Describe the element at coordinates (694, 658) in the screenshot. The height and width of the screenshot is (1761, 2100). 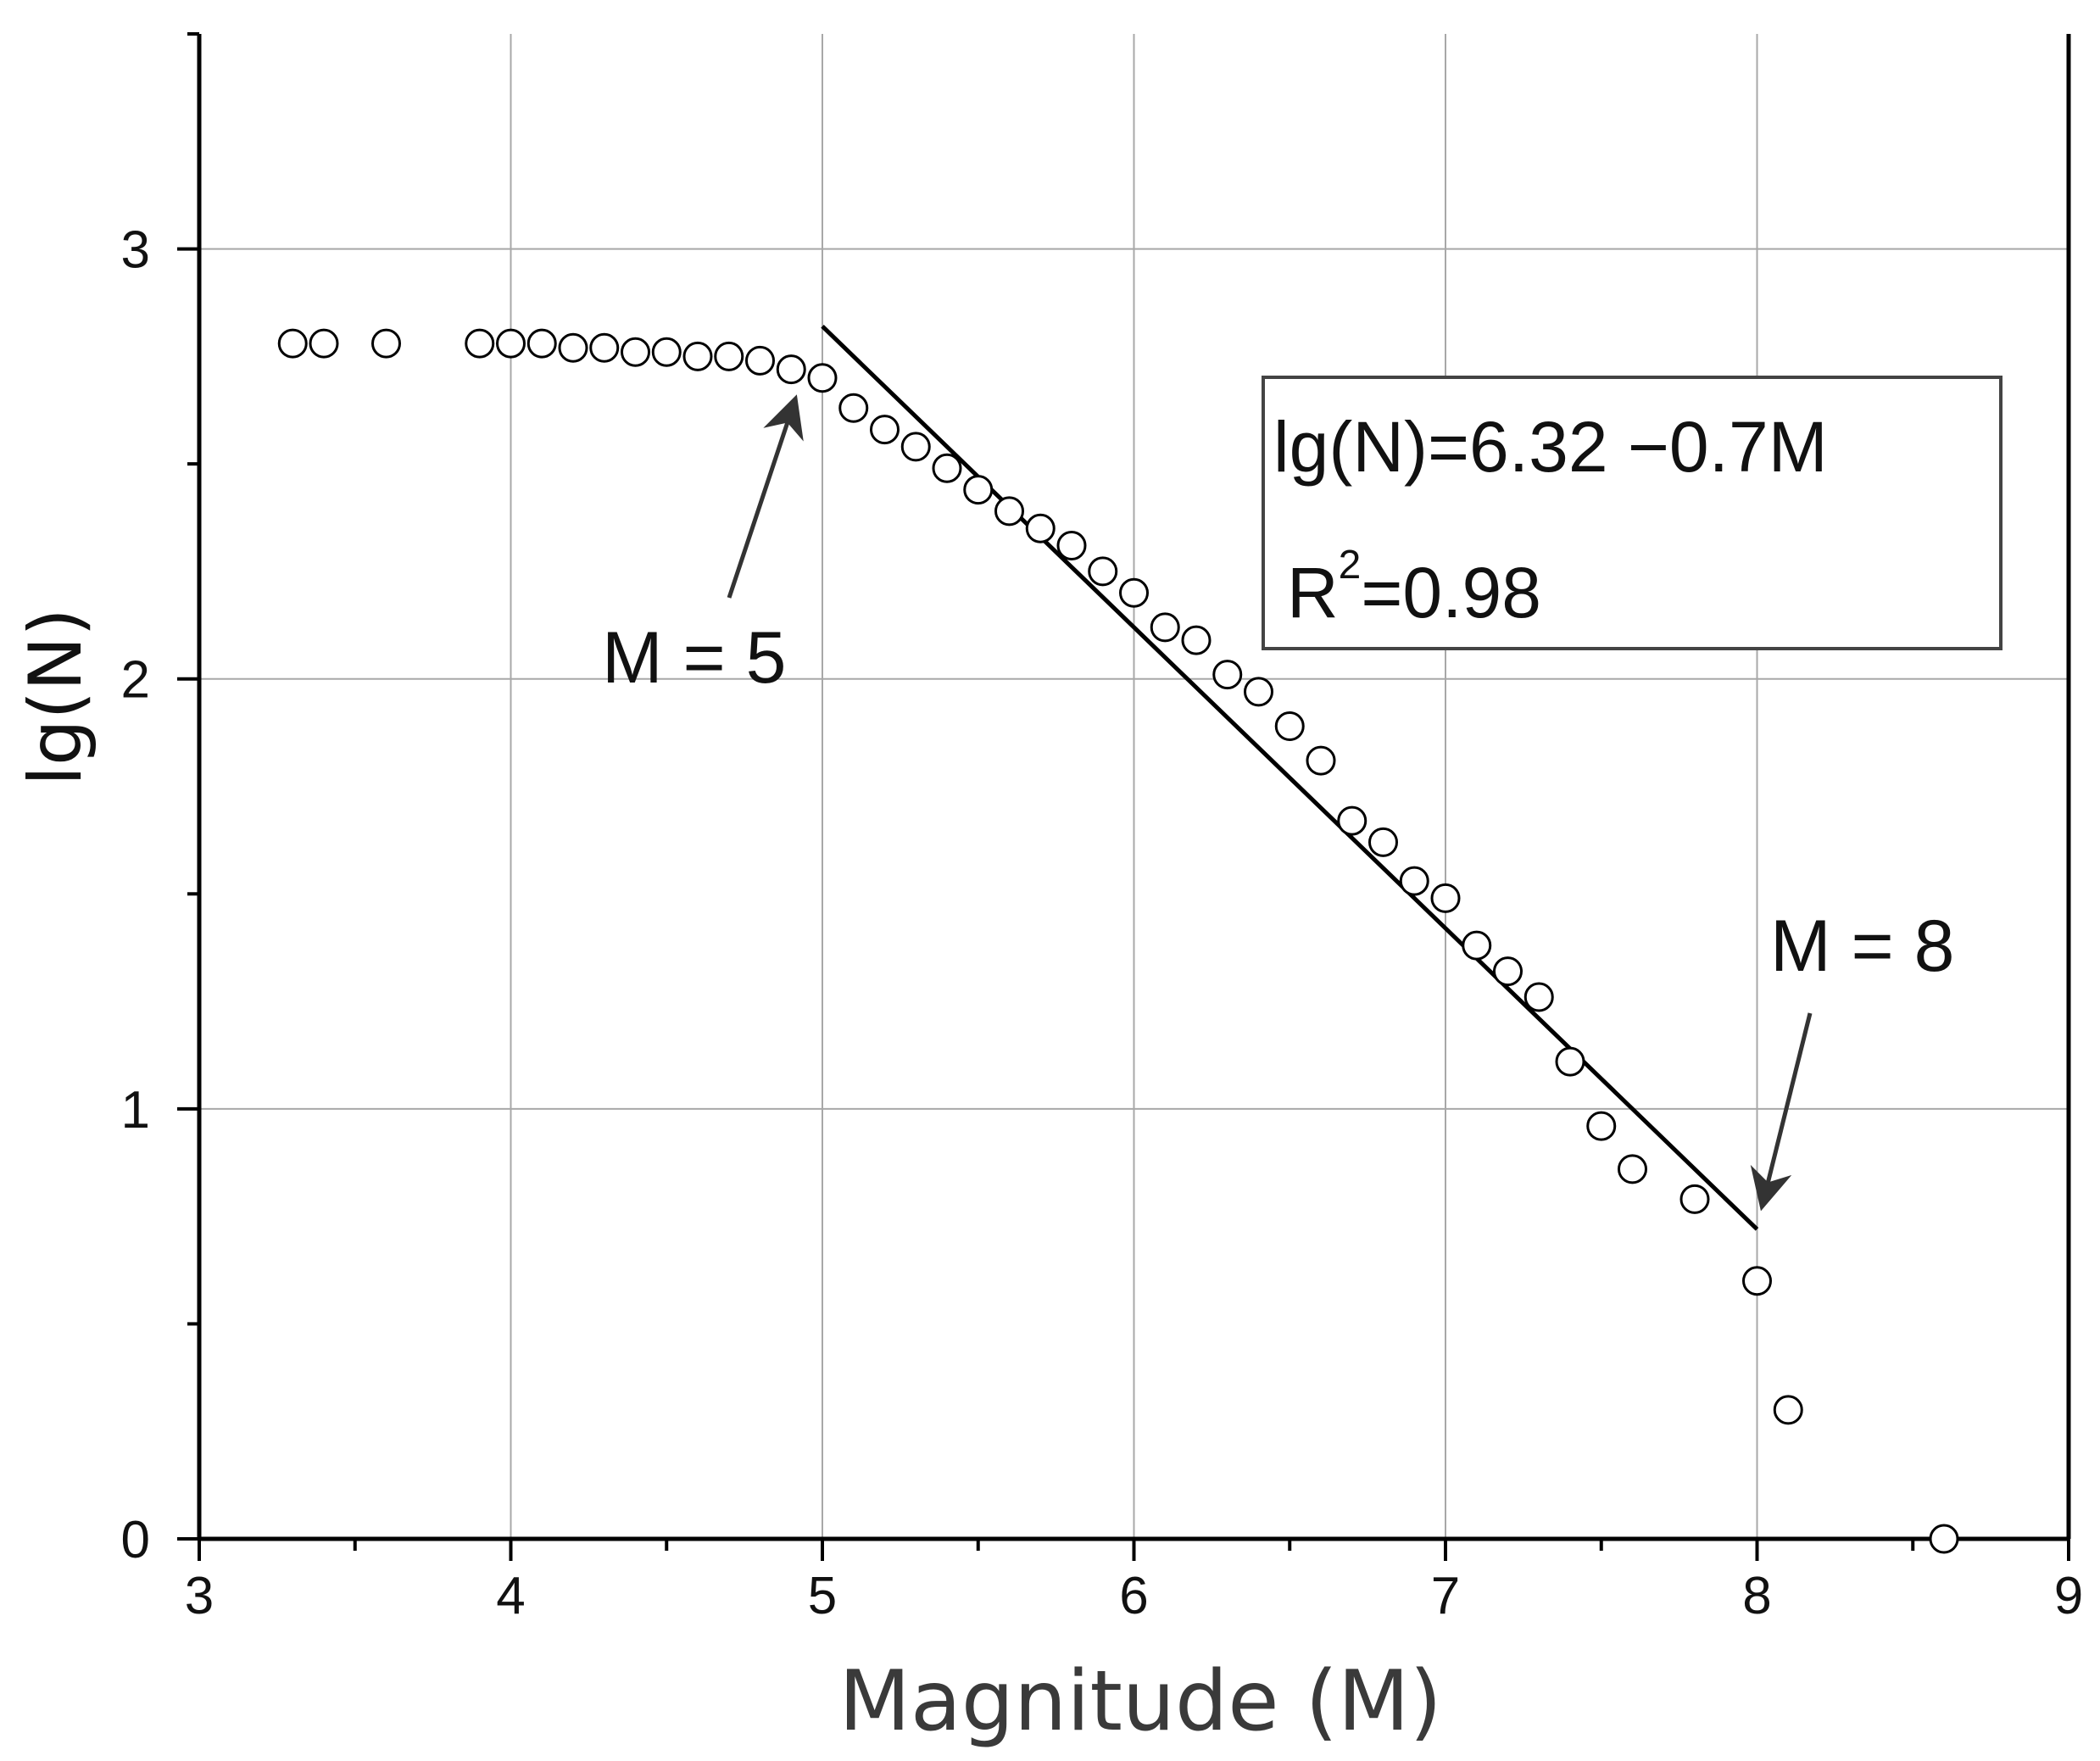
I see `m5-label: M = 5` at that location.